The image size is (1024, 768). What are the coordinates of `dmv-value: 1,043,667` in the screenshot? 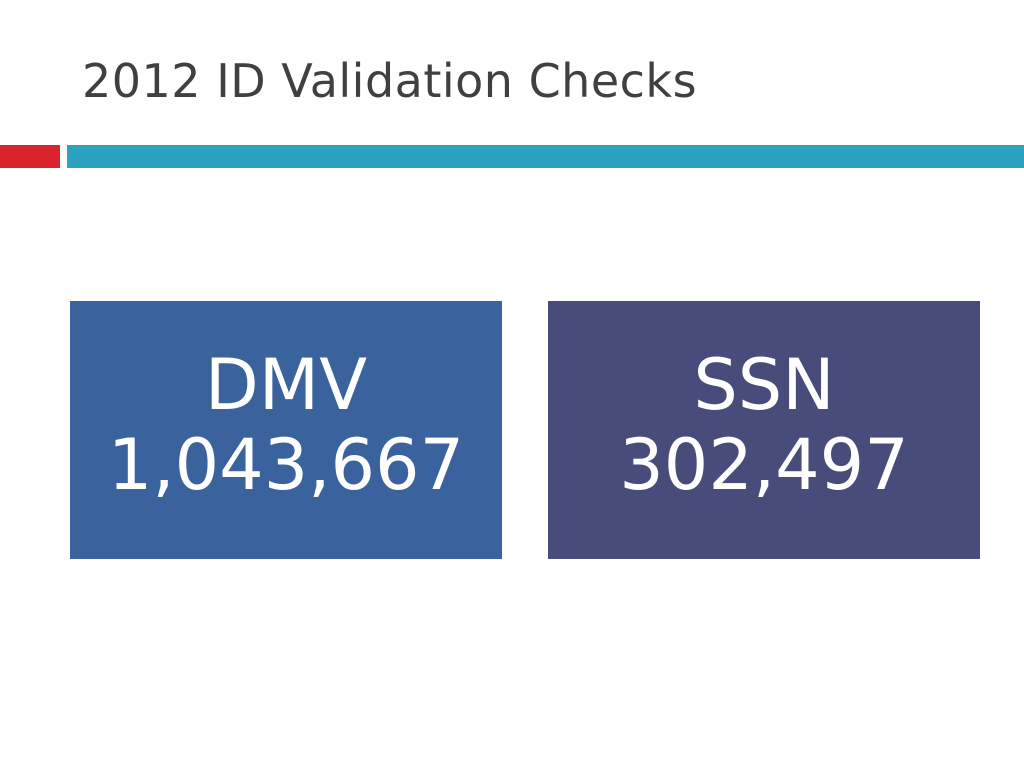 It's located at (286, 465).